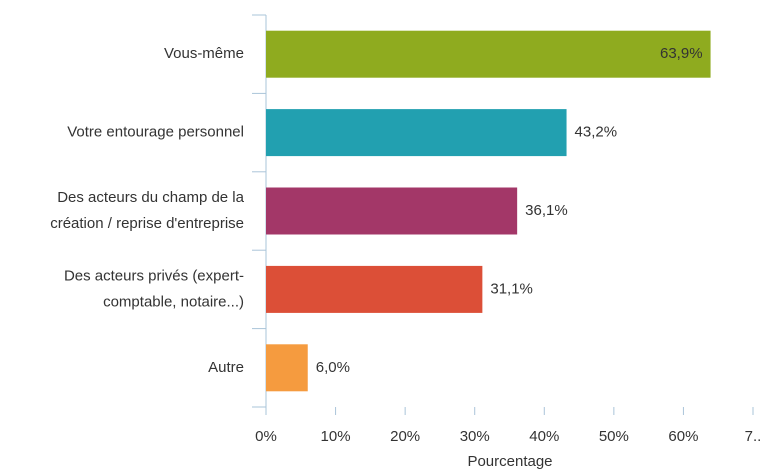 The width and height of the screenshot is (763, 471). What do you see at coordinates (683, 436) in the screenshot?
I see `x-tick-label: 60%` at bounding box center [683, 436].